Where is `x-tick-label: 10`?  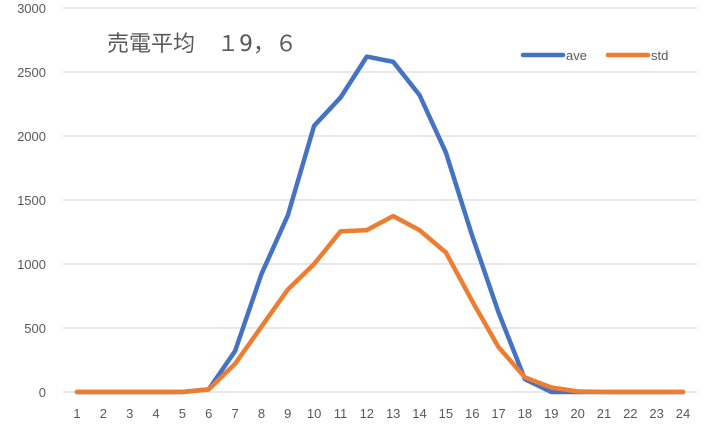 x-tick-label: 10 is located at coordinates (314, 413).